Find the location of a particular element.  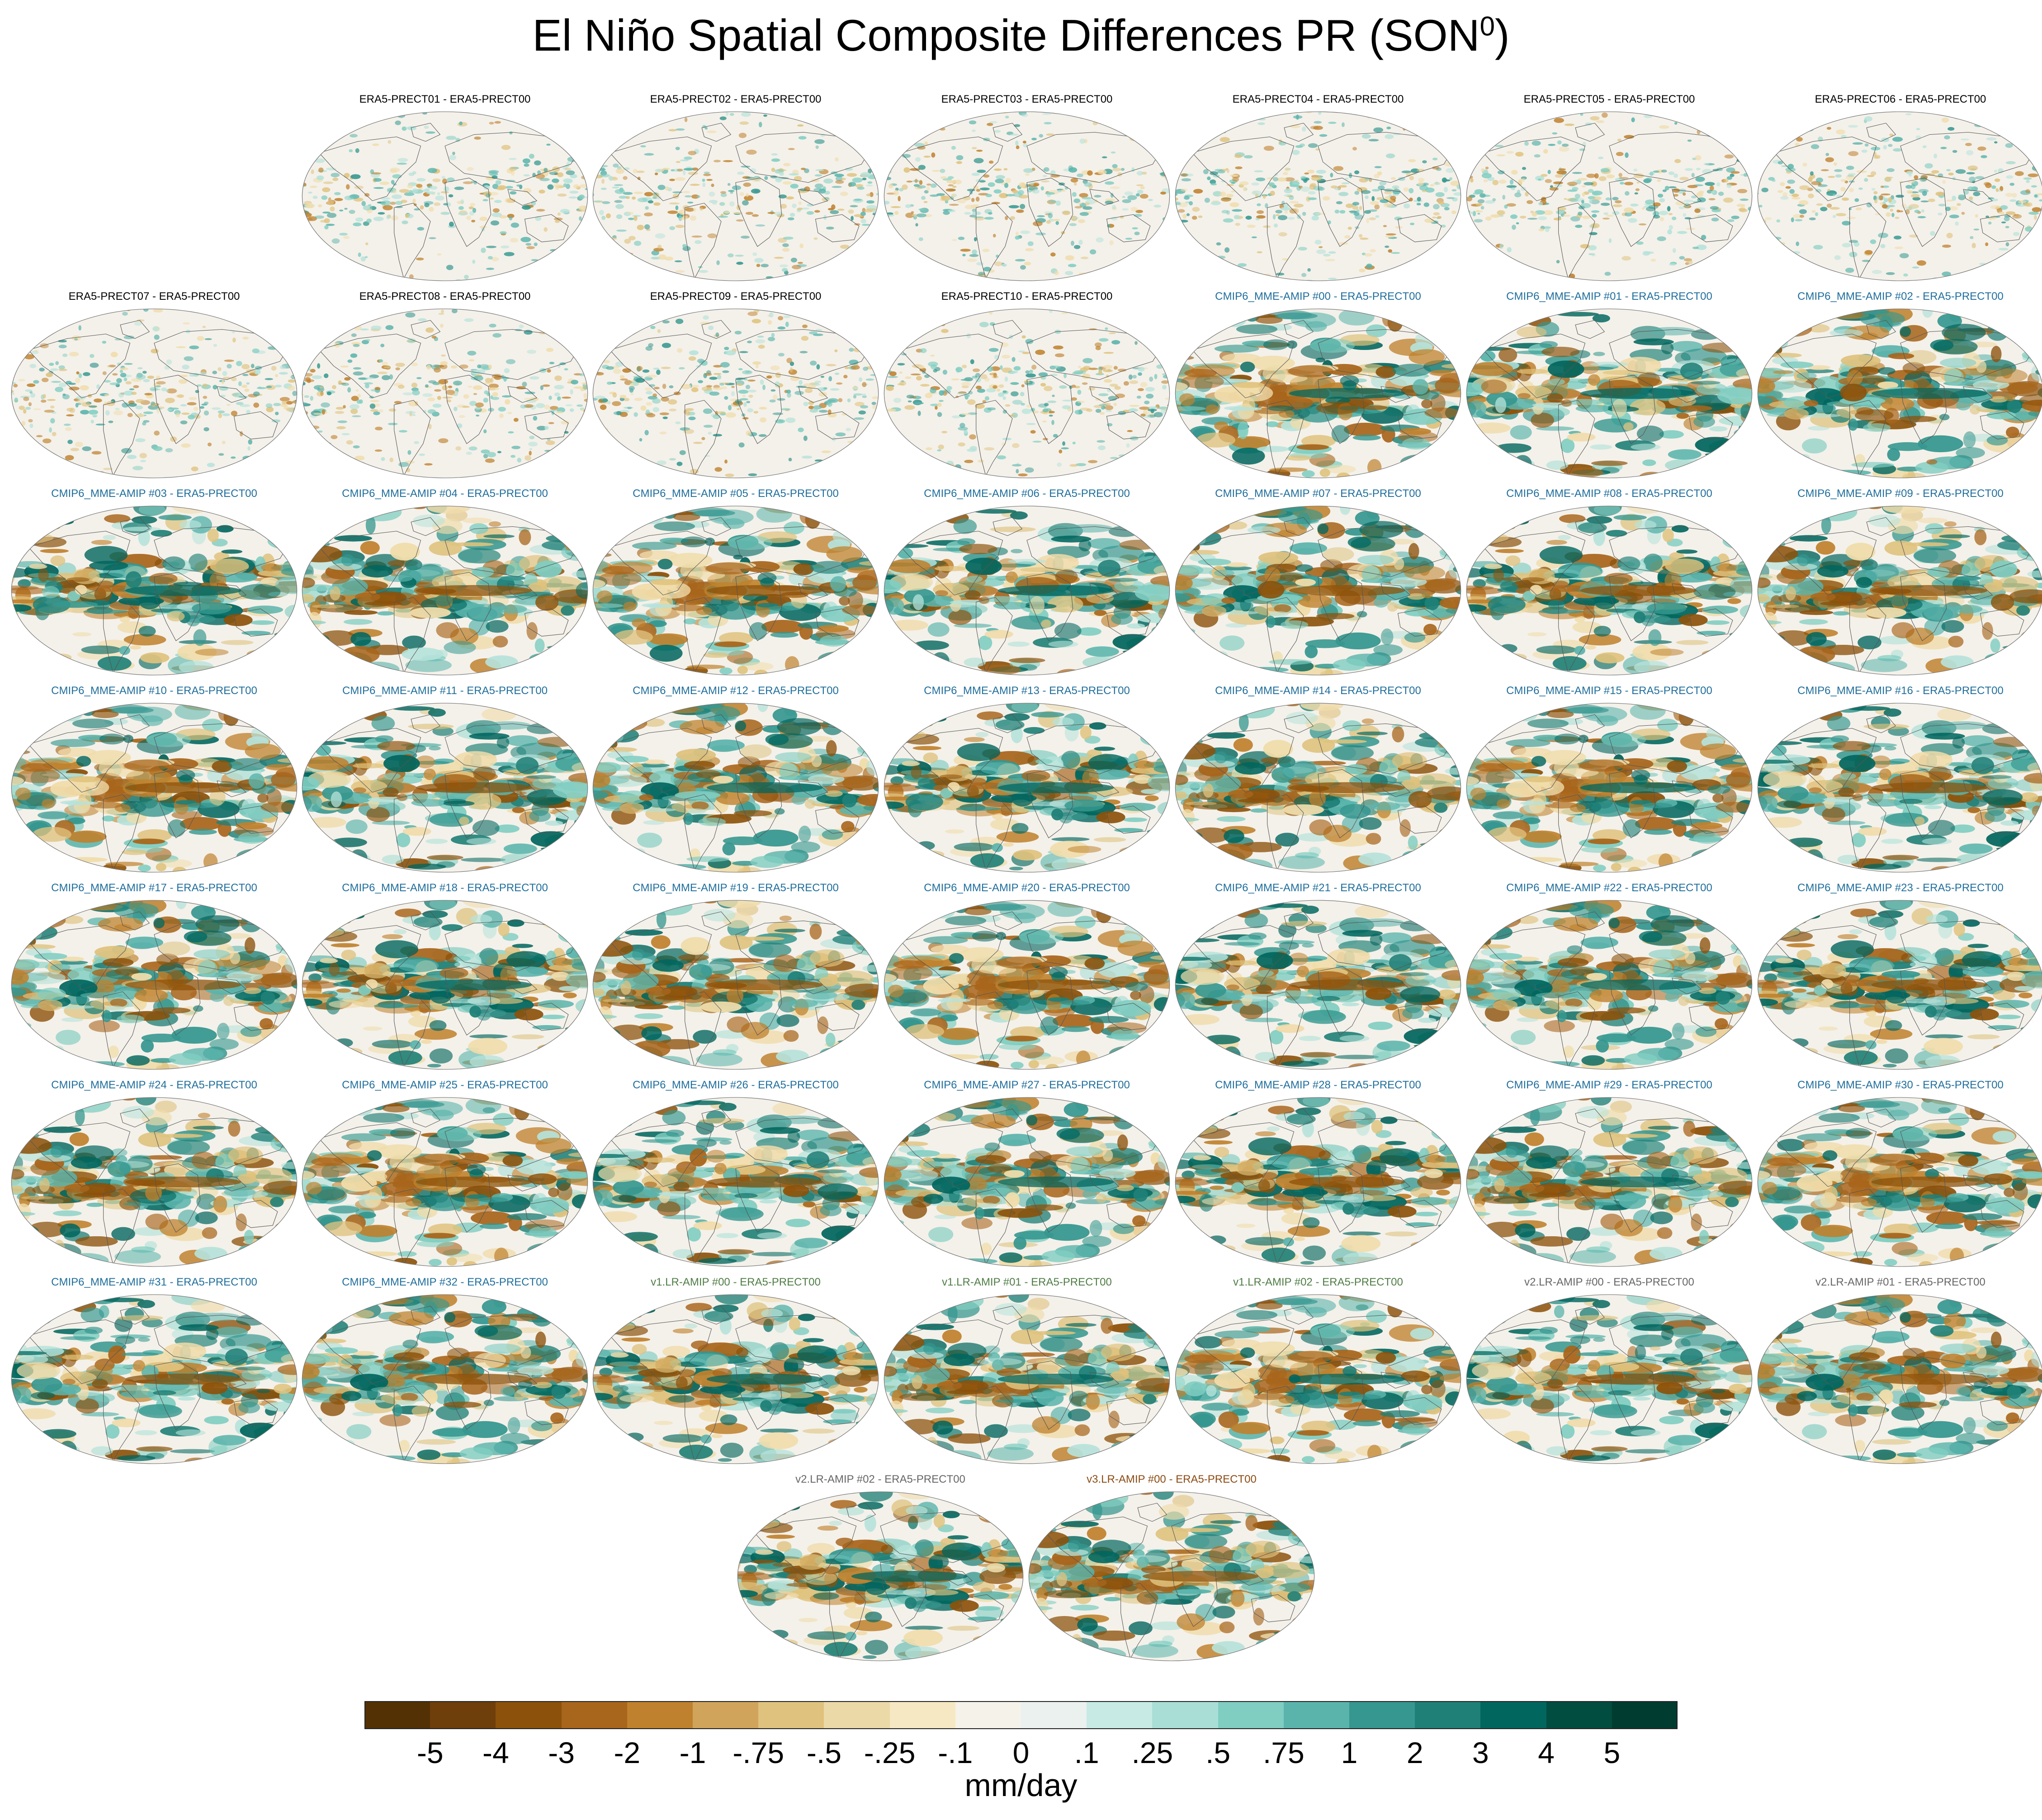

map-panel: CMIP6_MME-AMIP #32 - ERA5-PRECT00 is located at coordinates (445, 1371).